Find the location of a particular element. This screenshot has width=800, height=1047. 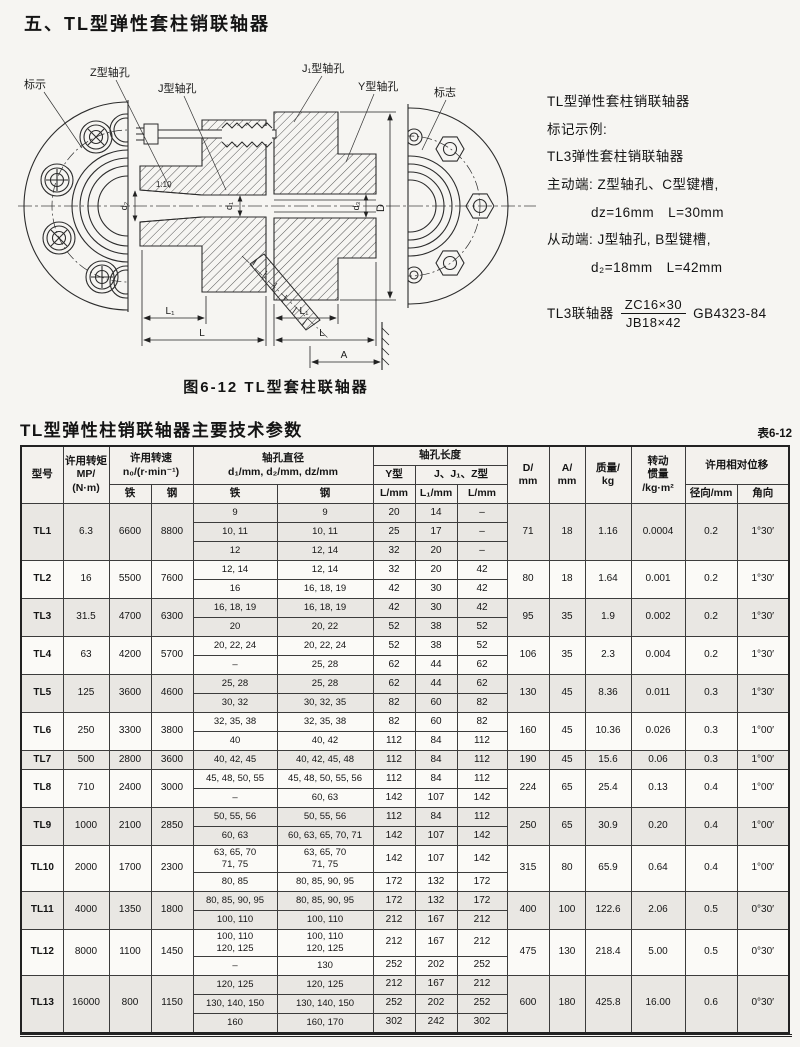

cell-model: TL10 is located at coordinates (42, 868).